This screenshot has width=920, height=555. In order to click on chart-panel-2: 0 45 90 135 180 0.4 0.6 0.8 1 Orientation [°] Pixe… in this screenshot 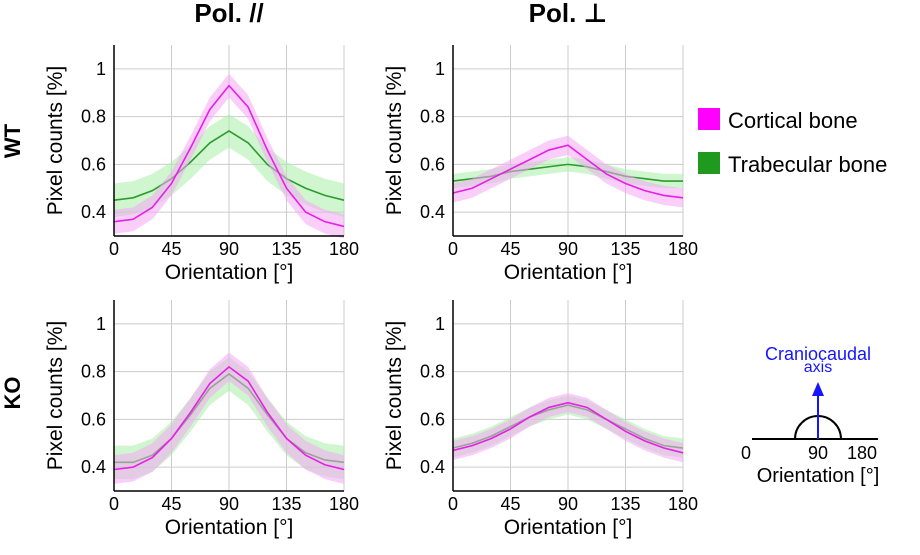, I will do `click(201, 419)`.